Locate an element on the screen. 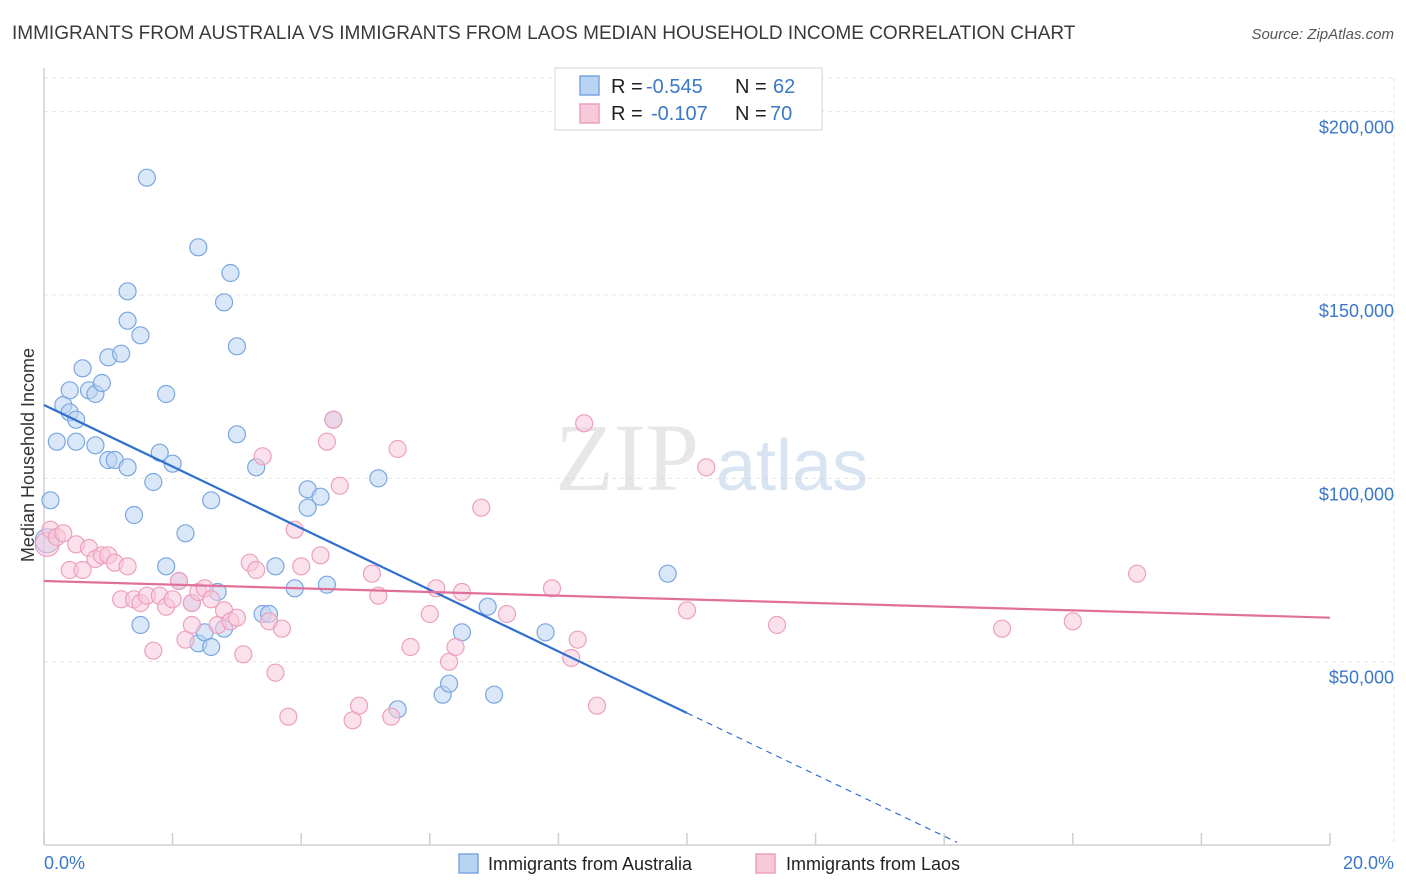  y-tick-labels: $50,000 $100,000 $150,000 $200,000 is located at coordinates (1356, 403).